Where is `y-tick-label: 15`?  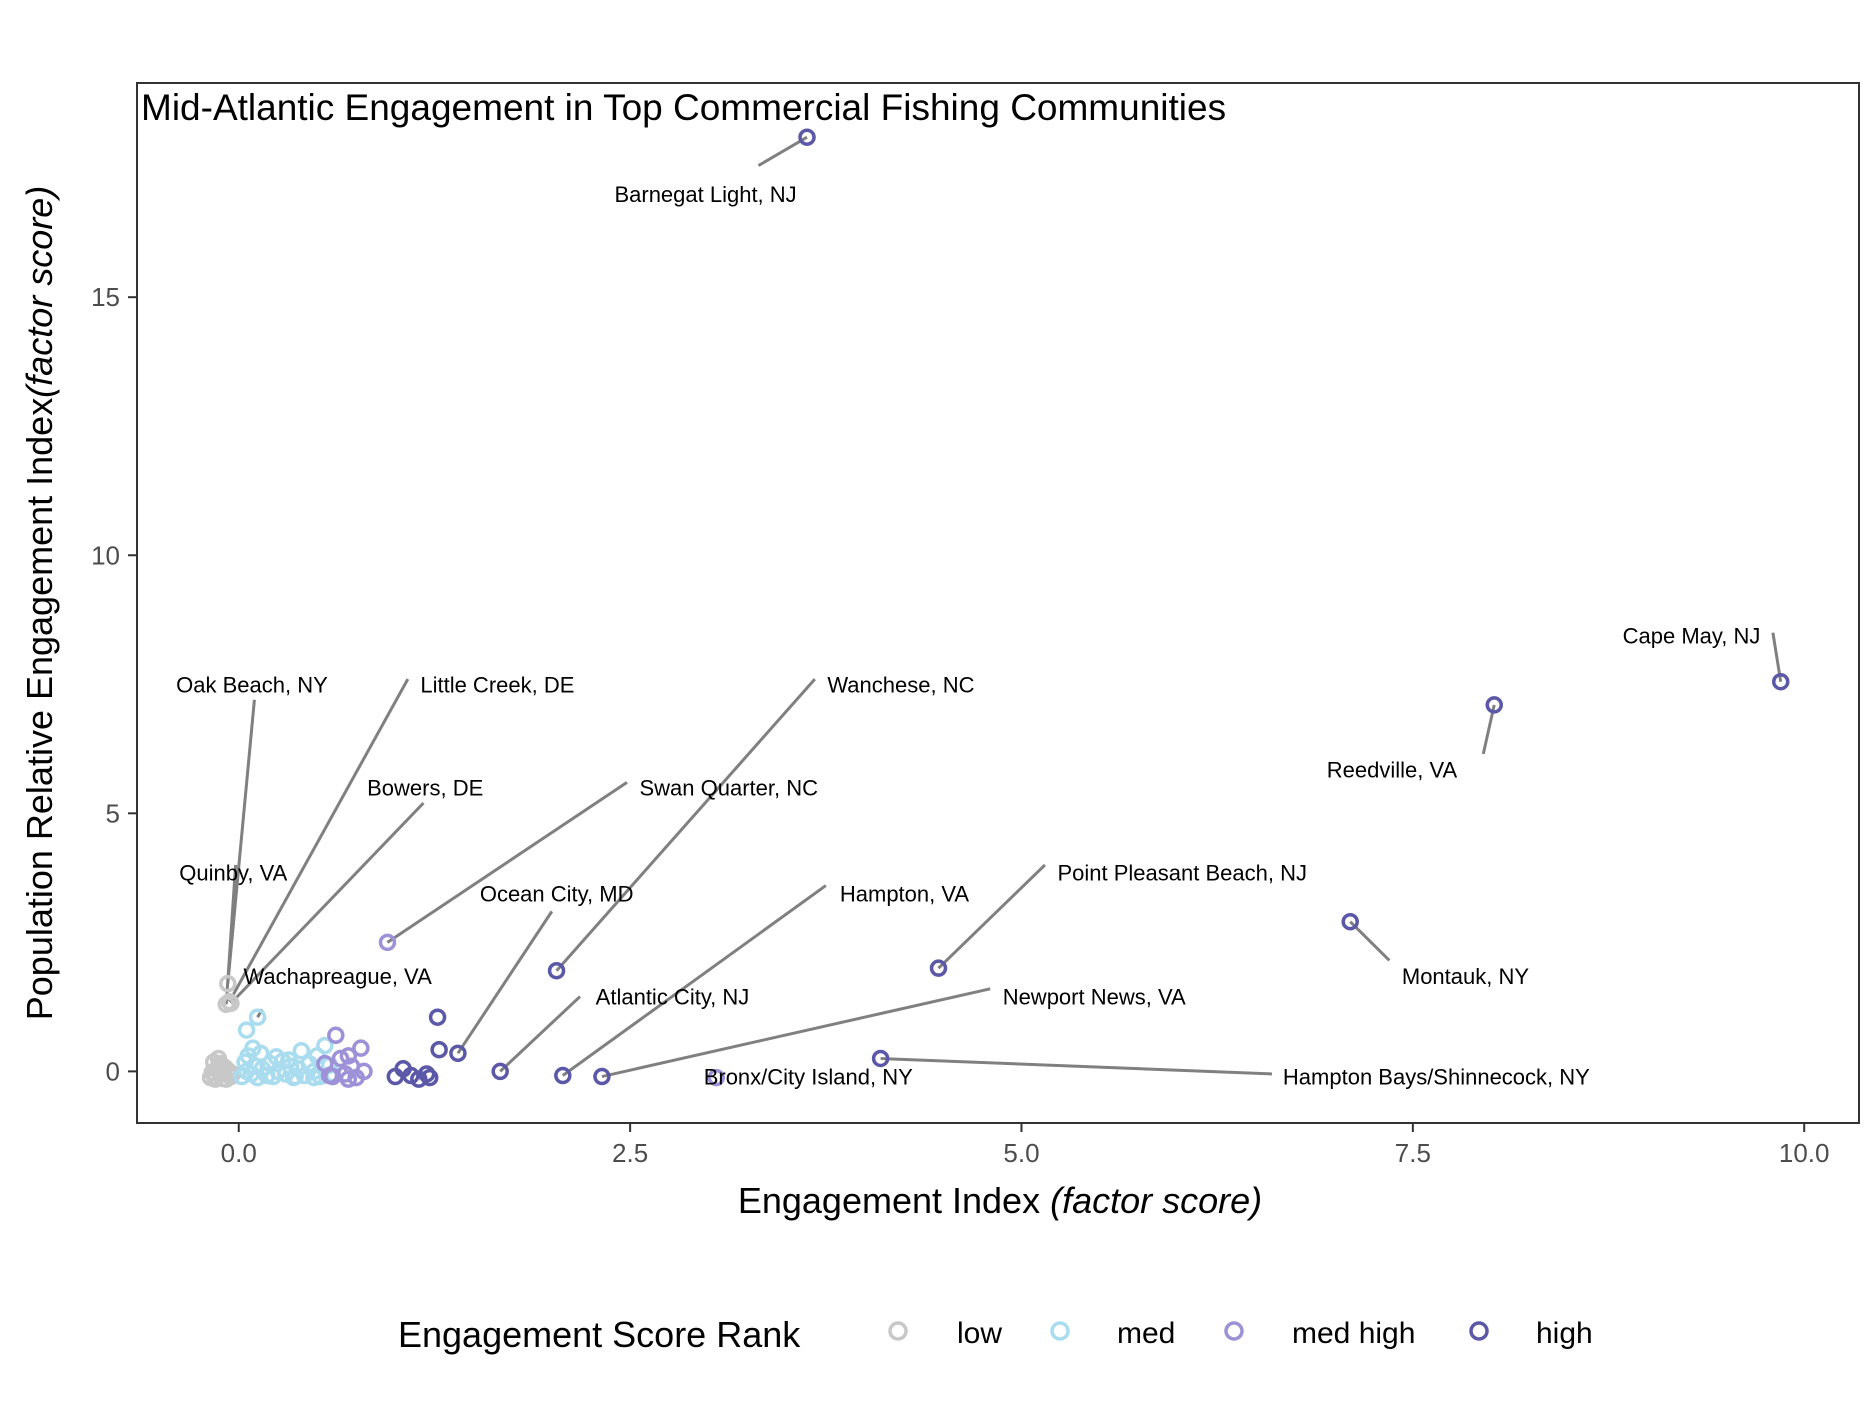
y-tick-label: 15 is located at coordinates (105, 297).